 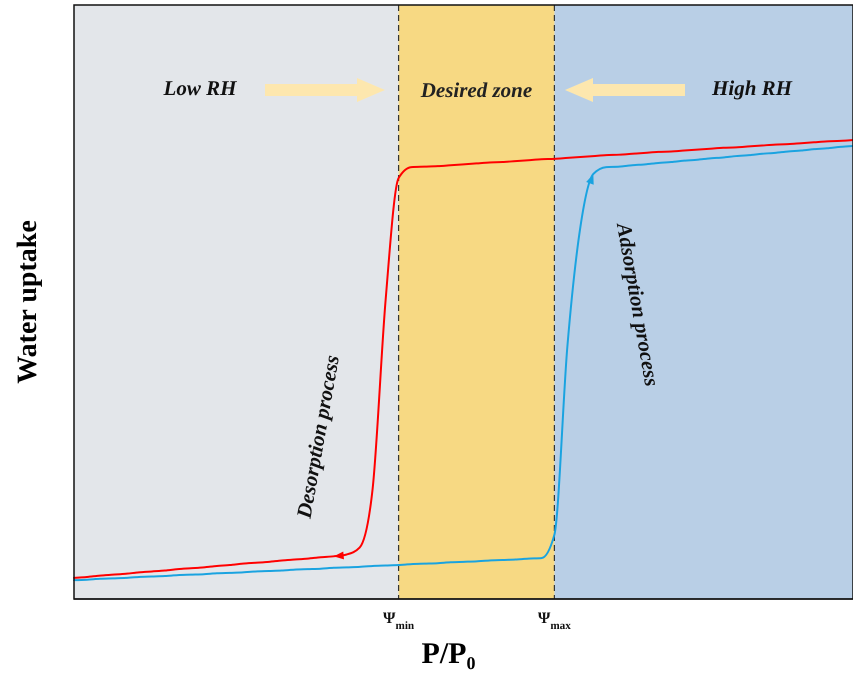 I want to click on band-label: Desired zone, so click(x=476, y=90).